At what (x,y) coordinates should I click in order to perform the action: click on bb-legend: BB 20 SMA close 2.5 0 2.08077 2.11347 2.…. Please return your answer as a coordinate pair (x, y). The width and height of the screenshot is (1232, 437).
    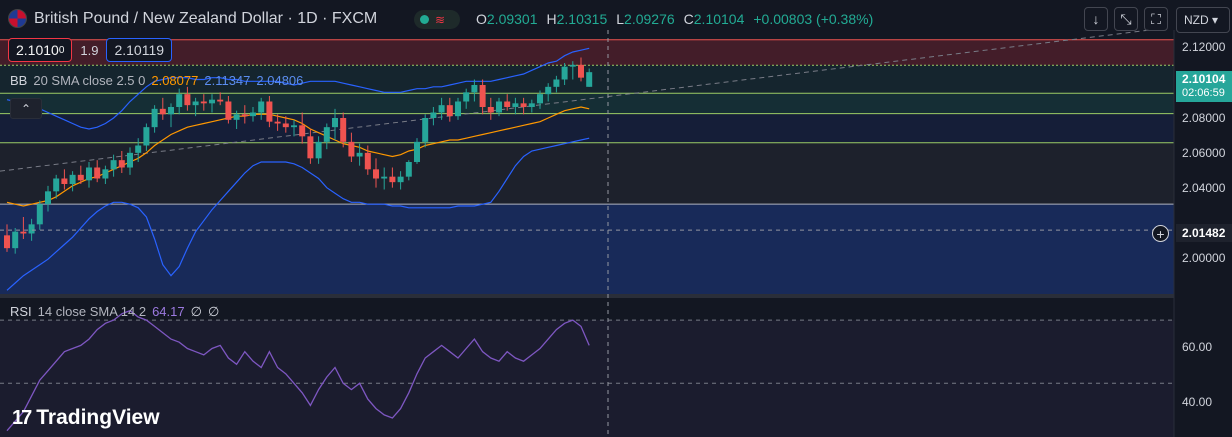
    Looking at the image, I should click on (156, 80).